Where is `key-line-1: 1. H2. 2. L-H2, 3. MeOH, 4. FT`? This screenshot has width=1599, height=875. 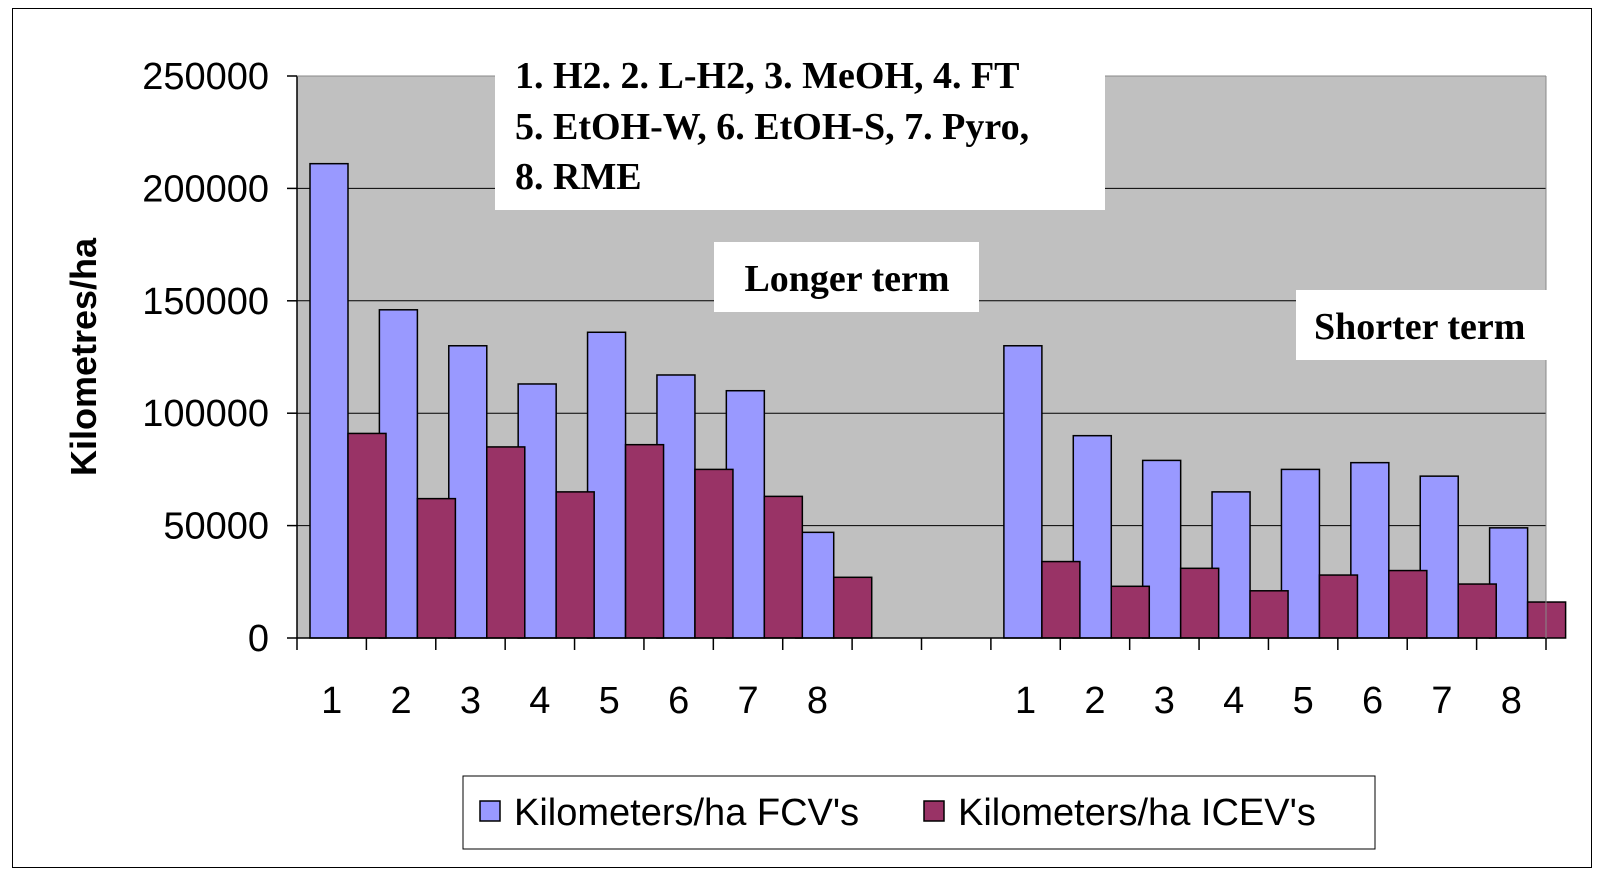 key-line-1: 1. H2. 2. L-H2, 3. MeOH, 4. FT is located at coordinates (767, 76).